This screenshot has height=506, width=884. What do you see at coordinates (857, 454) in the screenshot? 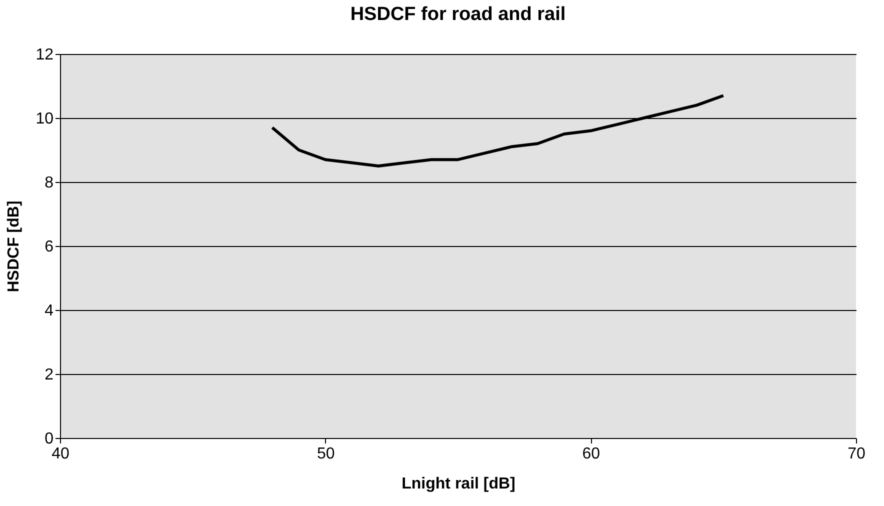
I see `x-tick-label: 70` at bounding box center [857, 454].